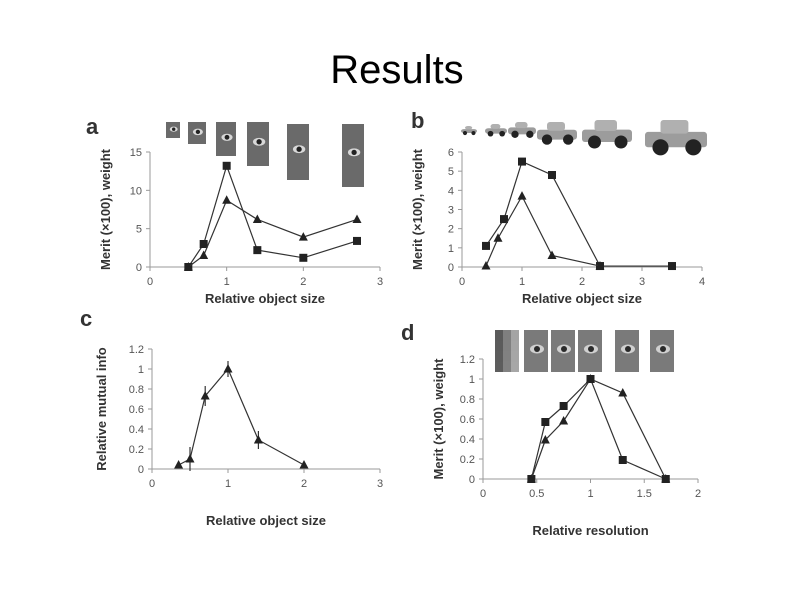 The image size is (794, 595). What do you see at coordinates (467, 400) in the screenshot?
I see `panel-d-y-tick-label: 0.8` at bounding box center [467, 400].